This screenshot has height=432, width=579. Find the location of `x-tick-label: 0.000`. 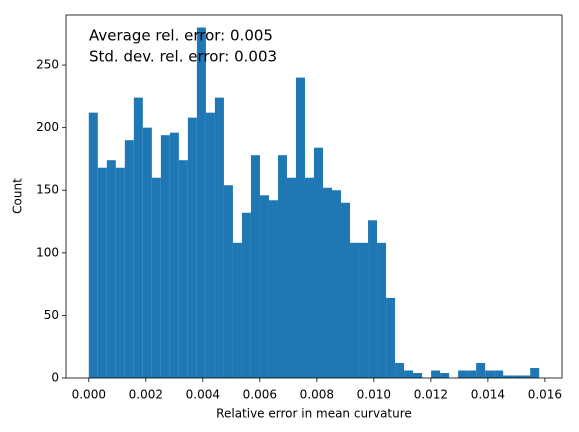

x-tick-label: 0.000 is located at coordinates (89, 395).